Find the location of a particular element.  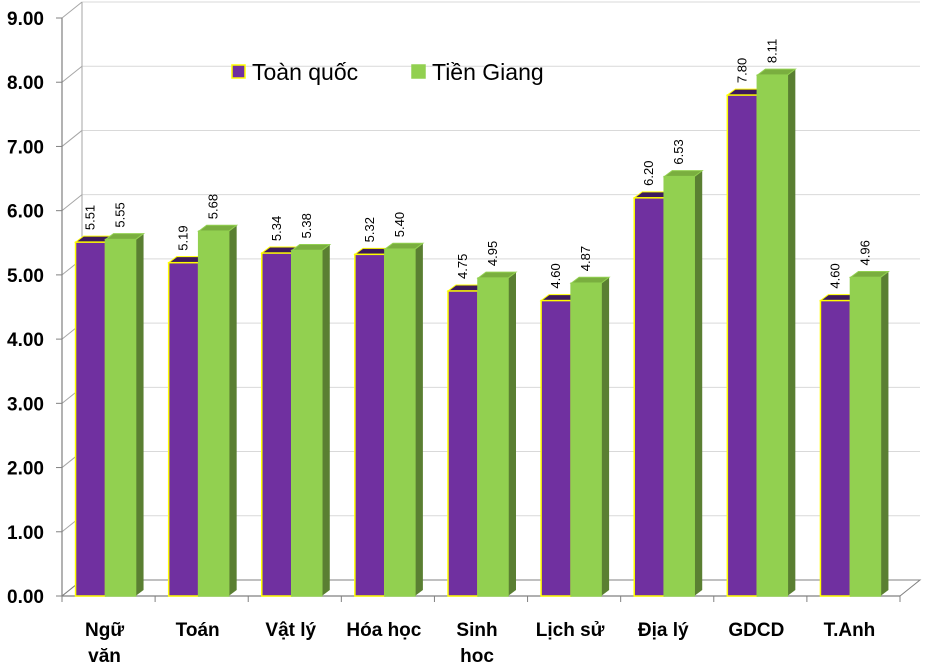

data-label: 5.34 is located at coordinates (276, 228).